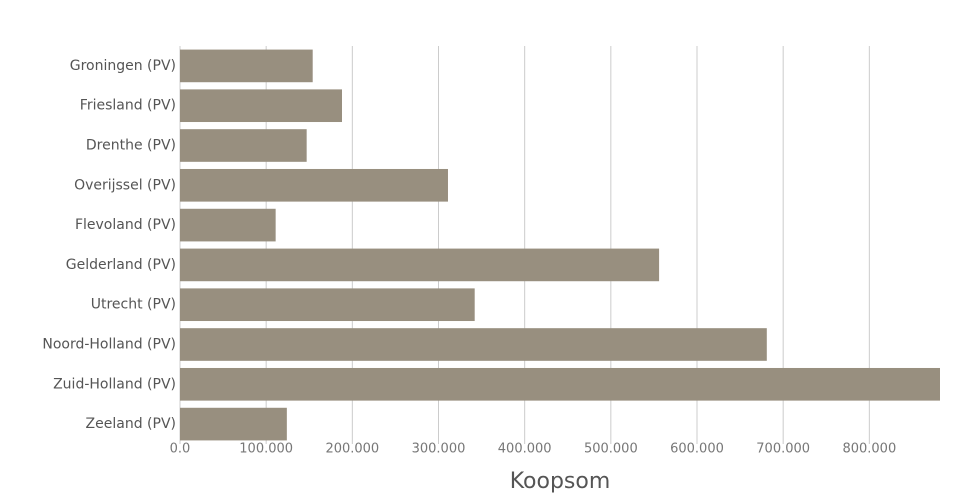 The height and width of the screenshot is (500, 960). What do you see at coordinates (109, 345) in the screenshot?
I see `y-tick-label: Noord-Holland (PV)` at bounding box center [109, 345].